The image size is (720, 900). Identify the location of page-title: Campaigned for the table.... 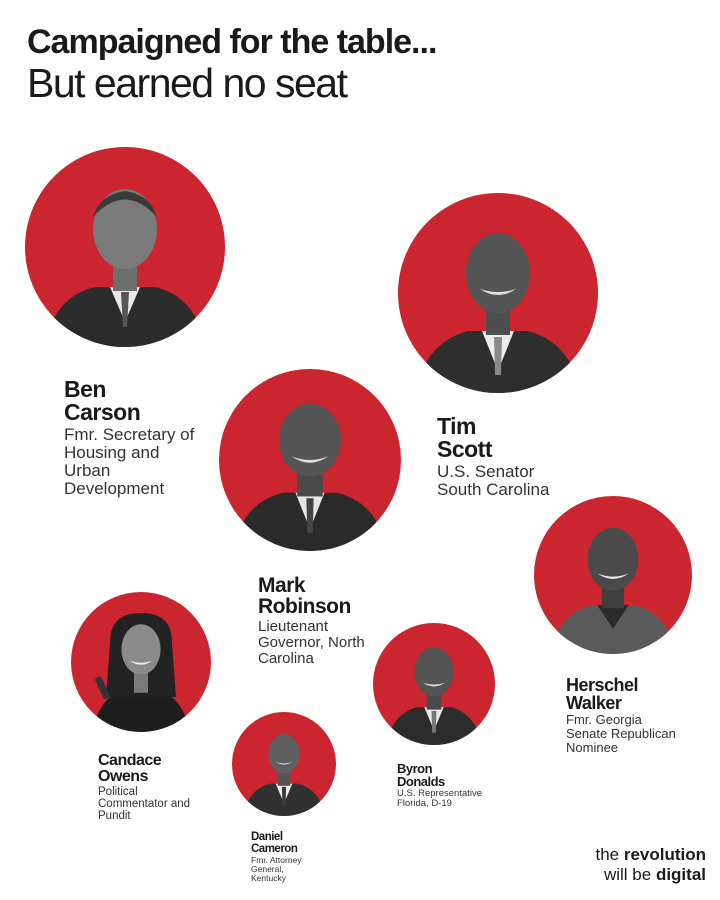
(232, 42).